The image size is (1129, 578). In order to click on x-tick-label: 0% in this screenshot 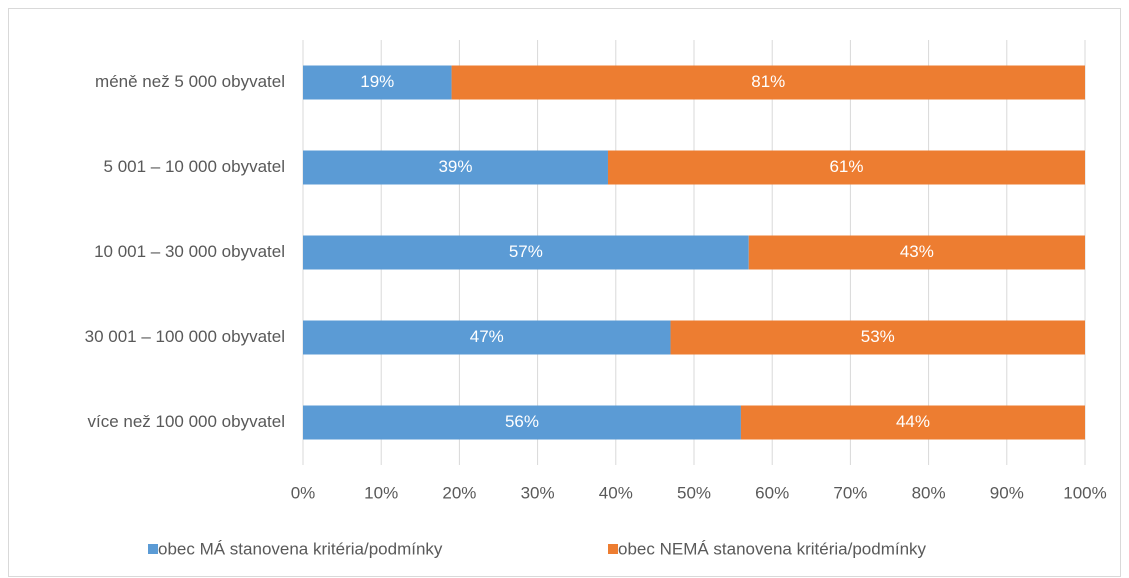, I will do `click(303, 492)`.